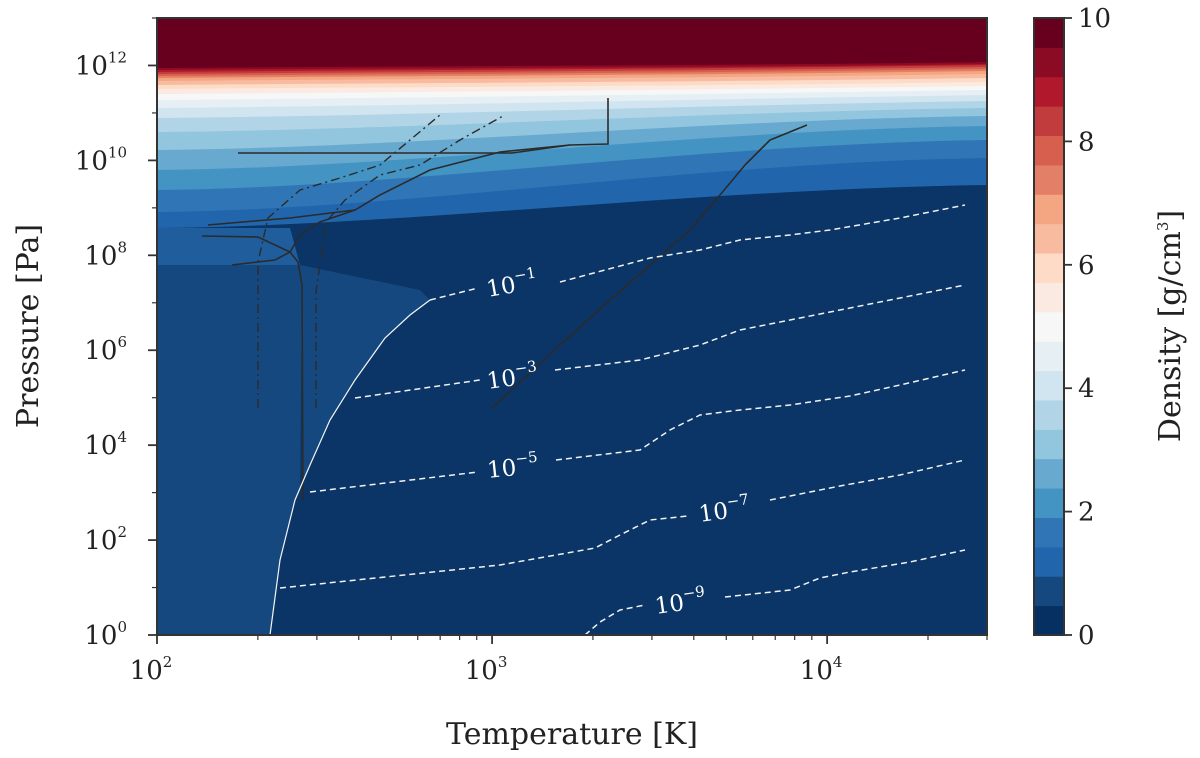 The width and height of the screenshot is (1200, 758). I want to click on region-ice, so click(229, 450).